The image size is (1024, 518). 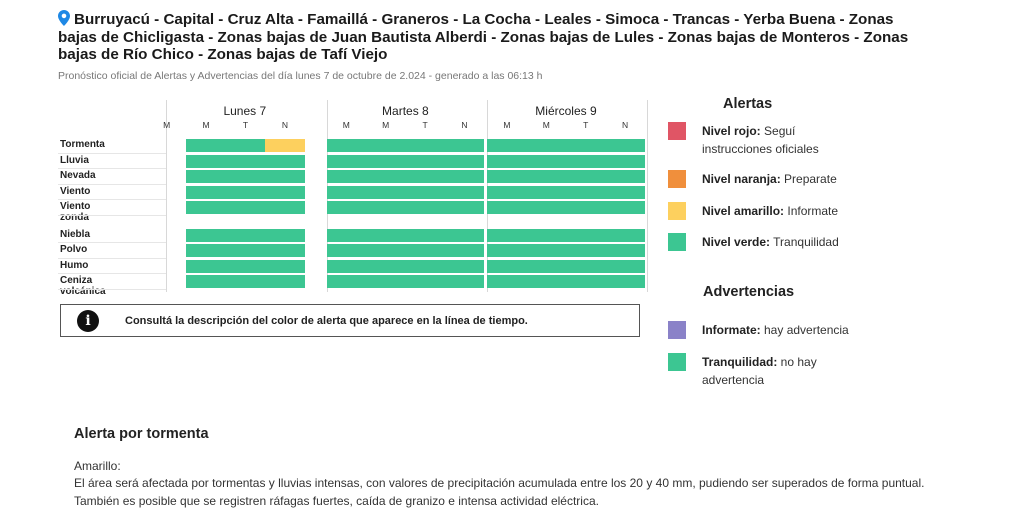 I want to click on row-label-2: Nevada, so click(x=78, y=175).